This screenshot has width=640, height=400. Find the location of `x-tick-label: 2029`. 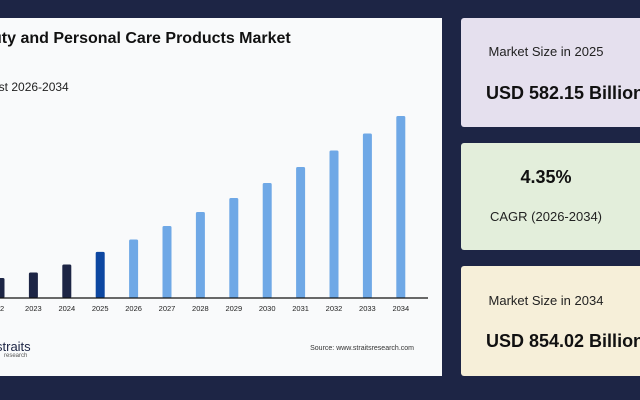

x-tick-label: 2029 is located at coordinates (233, 308).